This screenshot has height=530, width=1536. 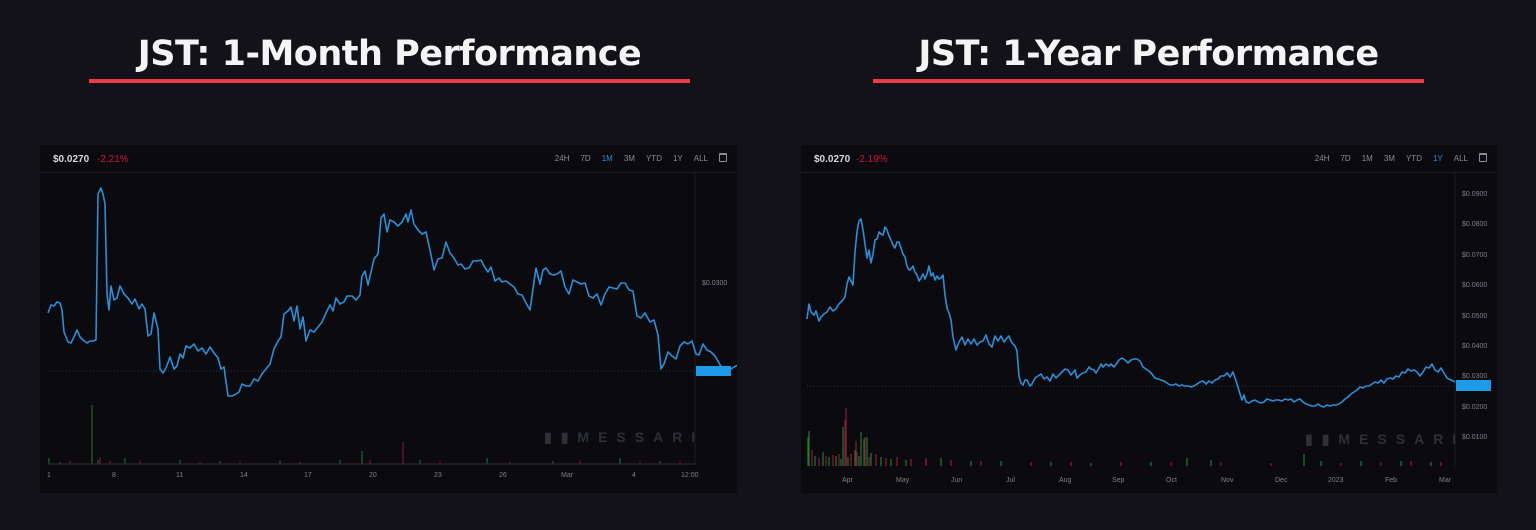 I want to click on svg-text: $0.0800, so click(x=1474, y=224).